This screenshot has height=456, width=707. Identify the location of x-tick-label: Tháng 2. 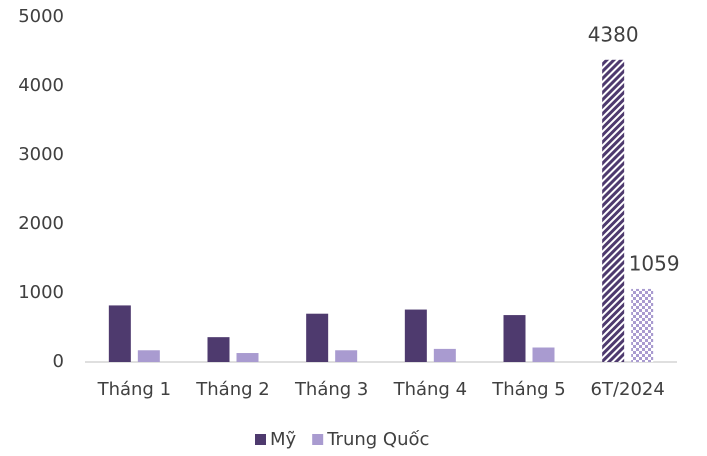
(232, 389).